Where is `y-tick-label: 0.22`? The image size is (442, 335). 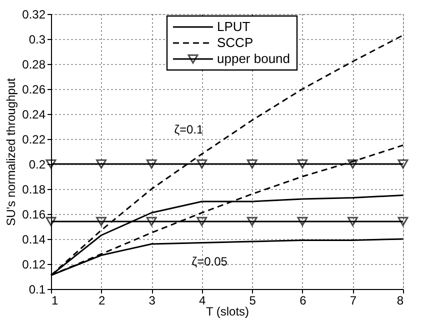 y-tick-label: 0.22 is located at coordinates (34, 139).